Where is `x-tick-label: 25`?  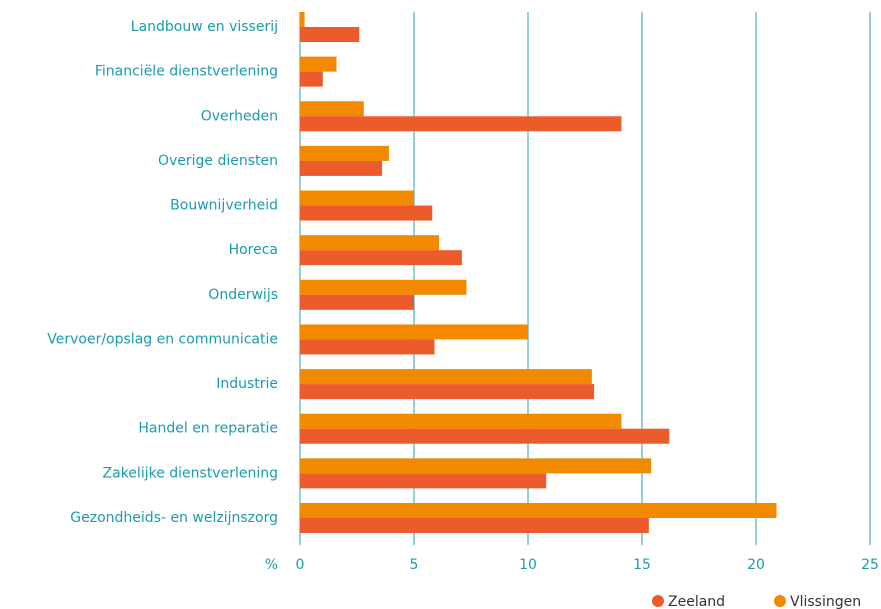 x-tick-label: 25 is located at coordinates (870, 565).